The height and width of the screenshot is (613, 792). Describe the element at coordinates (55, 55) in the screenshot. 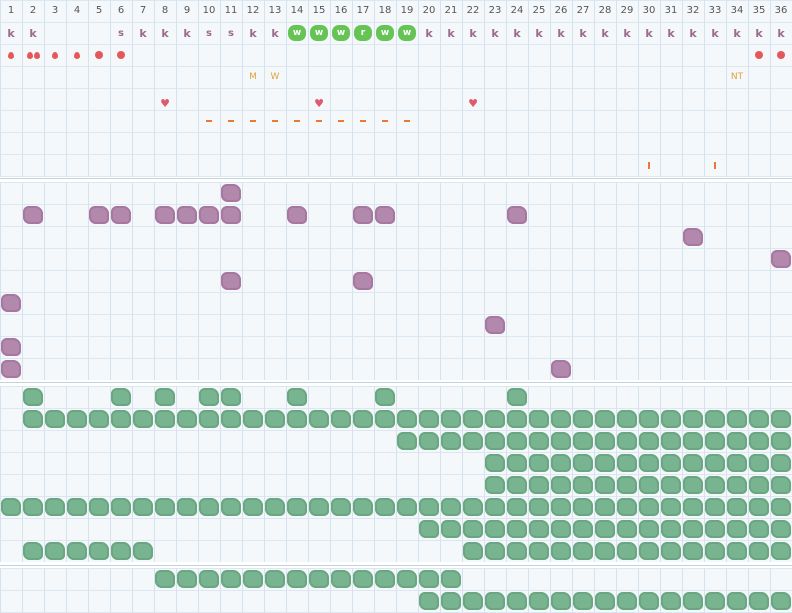

I see `drop-mark` at that location.